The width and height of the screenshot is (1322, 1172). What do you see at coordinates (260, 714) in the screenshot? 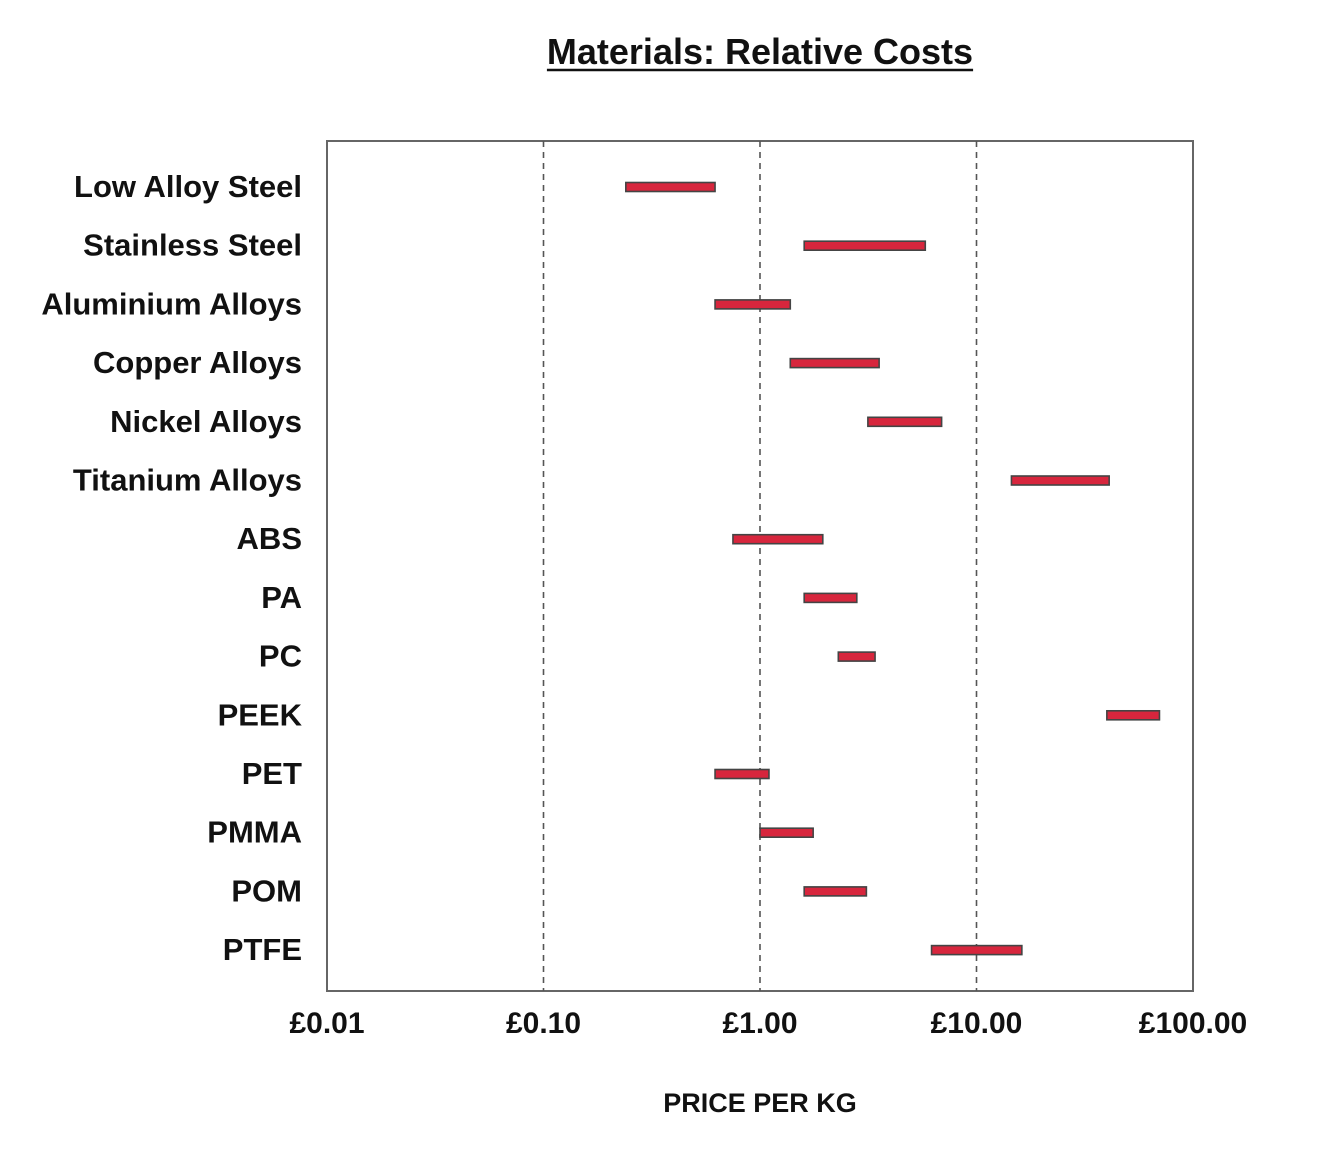
I see `category-label-peek: PEEK` at bounding box center [260, 714].